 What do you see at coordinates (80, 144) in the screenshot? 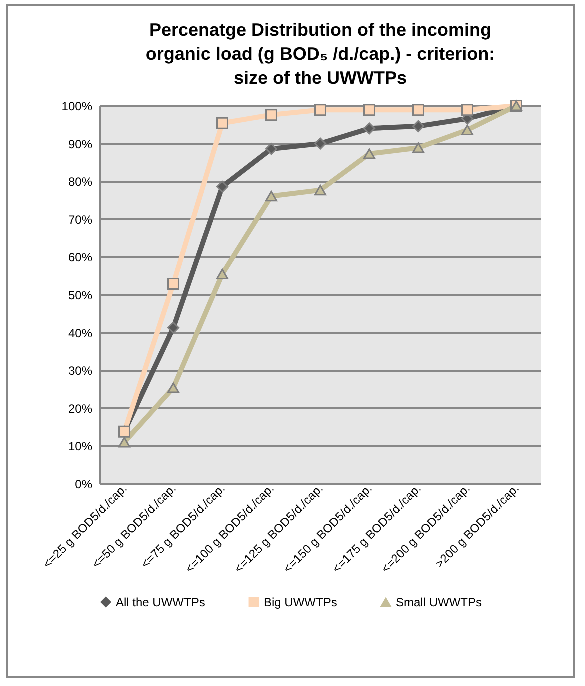
I see `y-tick-label: 90%` at bounding box center [80, 144].